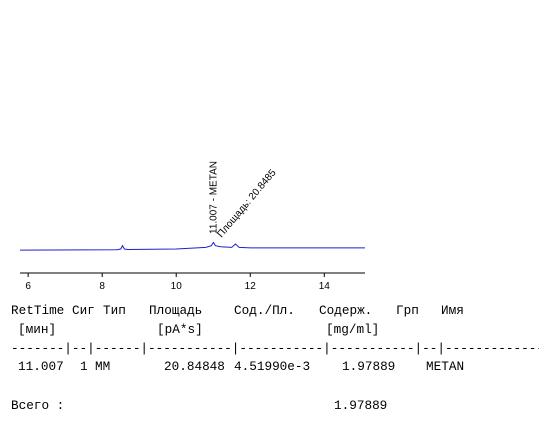 This screenshot has height=424, width=539. Describe the element at coordinates (361, 405) in the screenshot. I see `total-value: 1.97889` at that location.